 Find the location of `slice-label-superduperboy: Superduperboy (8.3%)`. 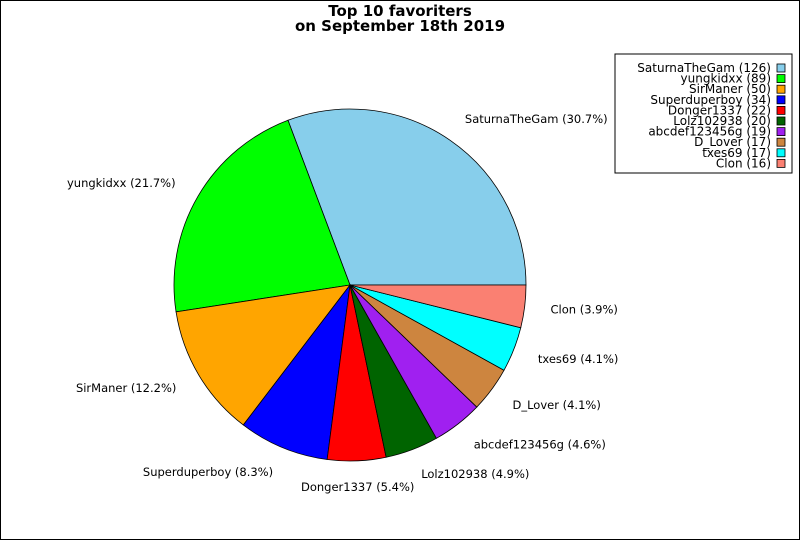

slice-label-superduperboy: Superduperboy (8.3%) is located at coordinates (208, 472).